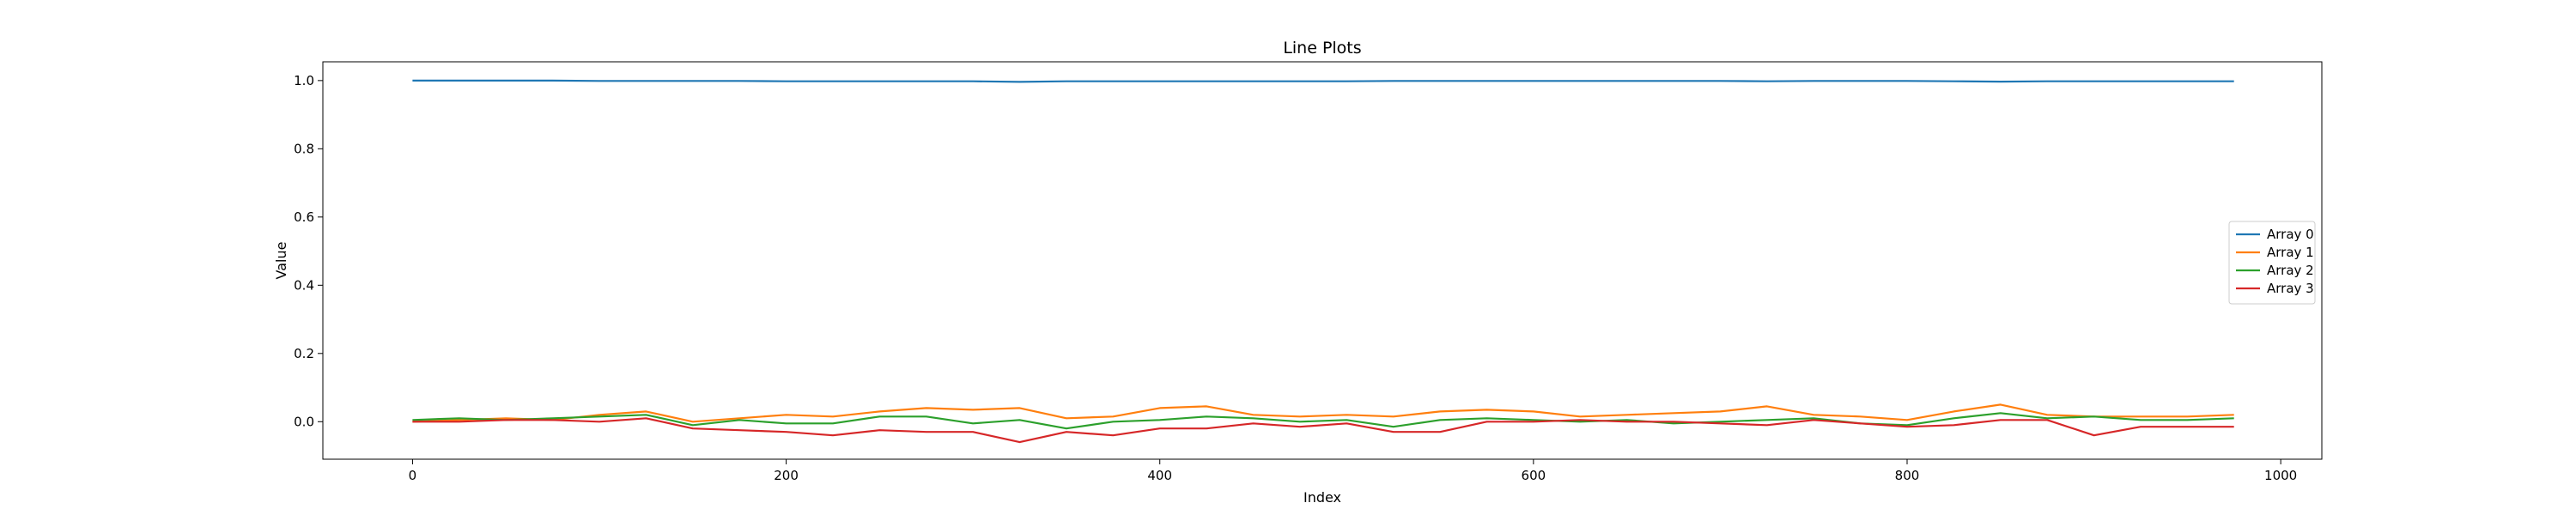 Image resolution: width=2576 pixels, height=515 pixels. Describe the element at coordinates (304, 148) in the screenshot. I see `y-tick-label: 0.8` at that location.